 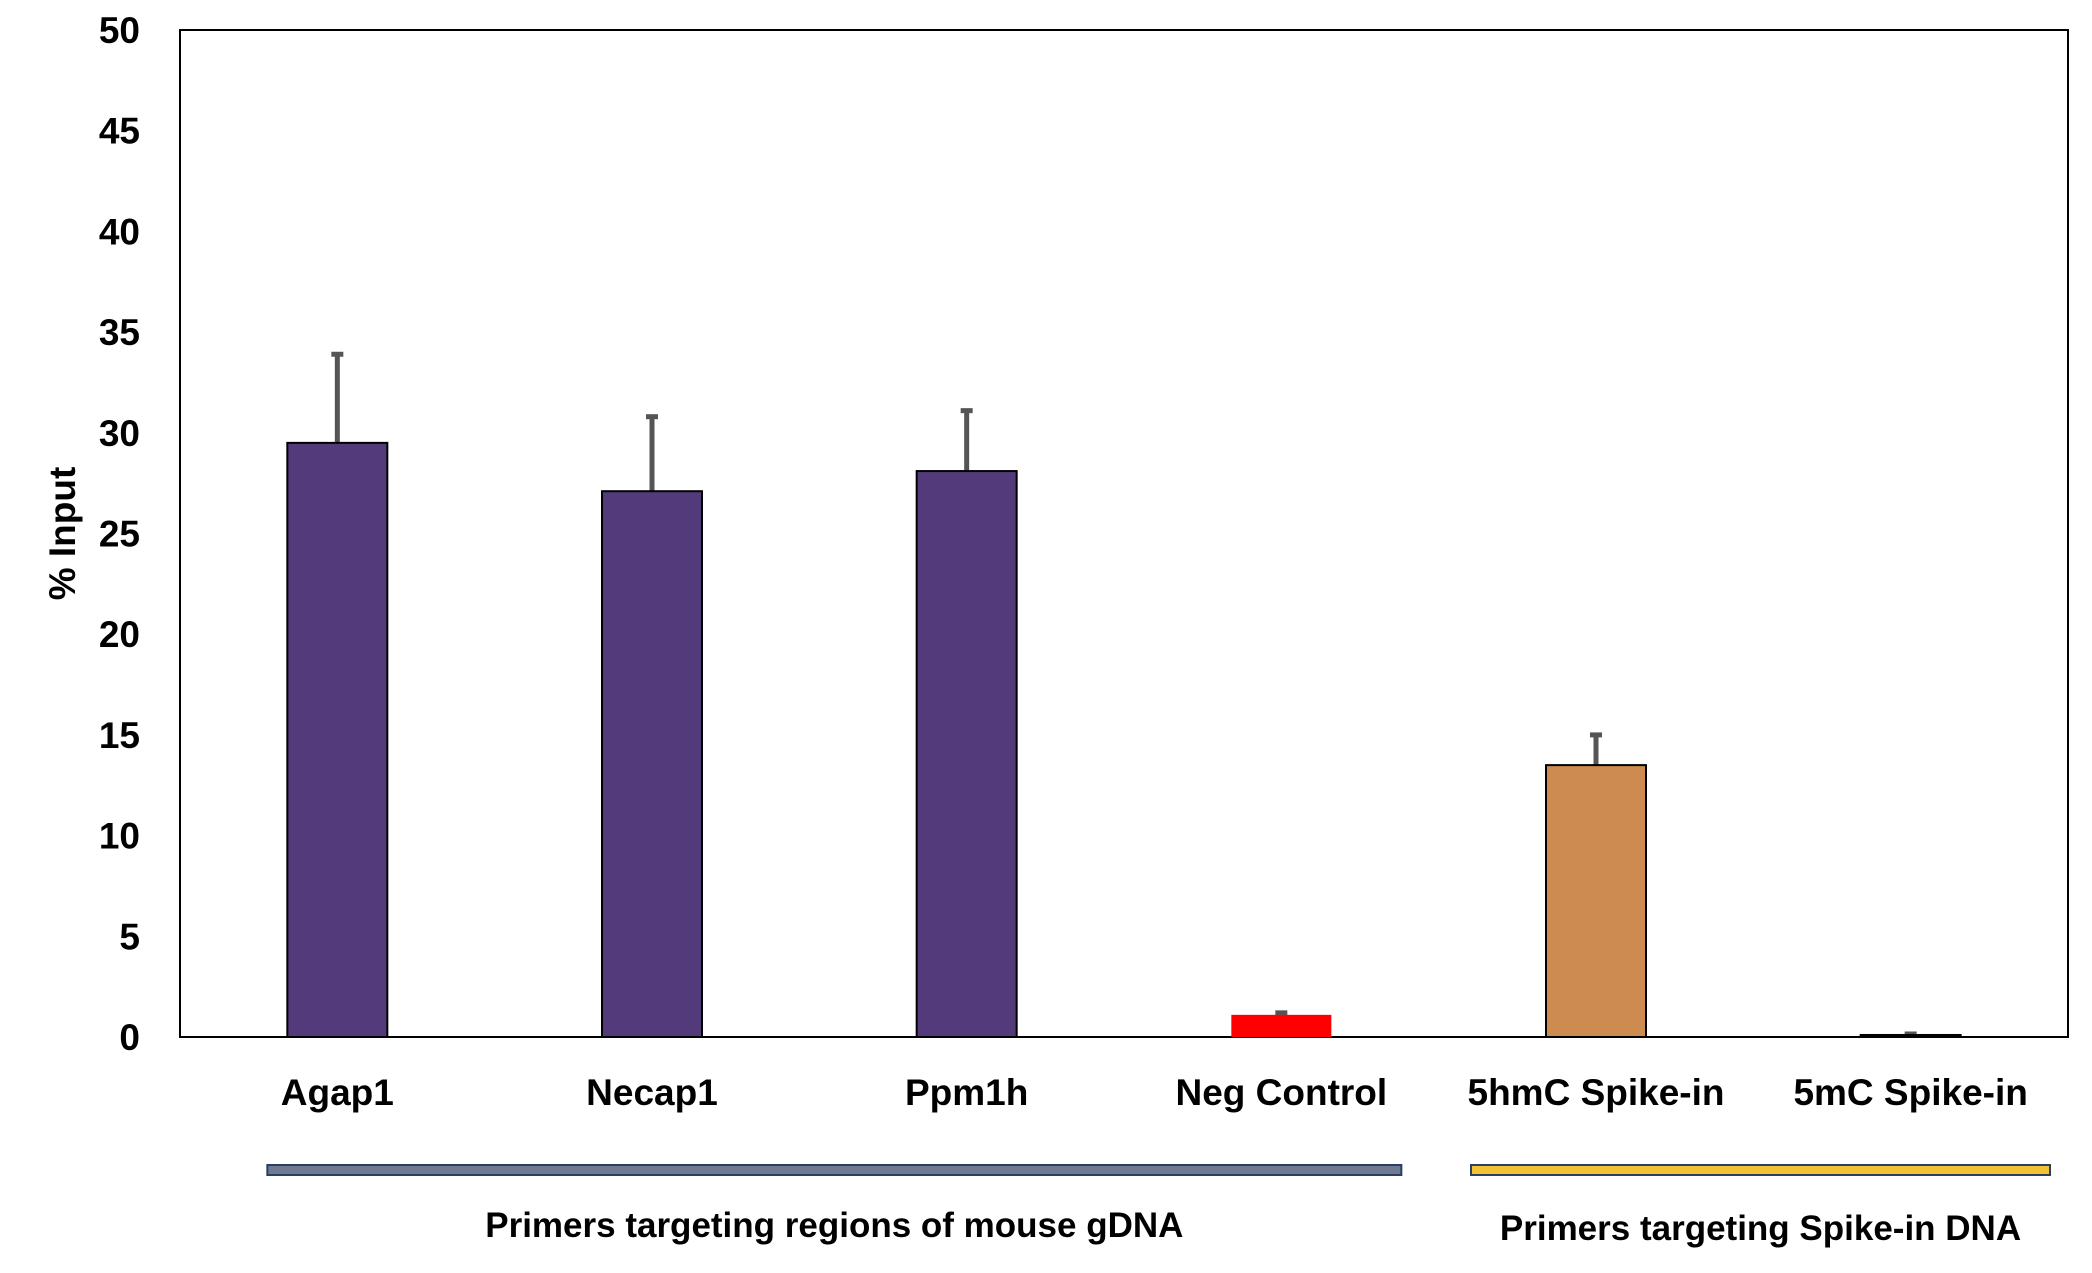 What do you see at coordinates (337, 739) in the screenshot?
I see `bar-agap1` at bounding box center [337, 739].